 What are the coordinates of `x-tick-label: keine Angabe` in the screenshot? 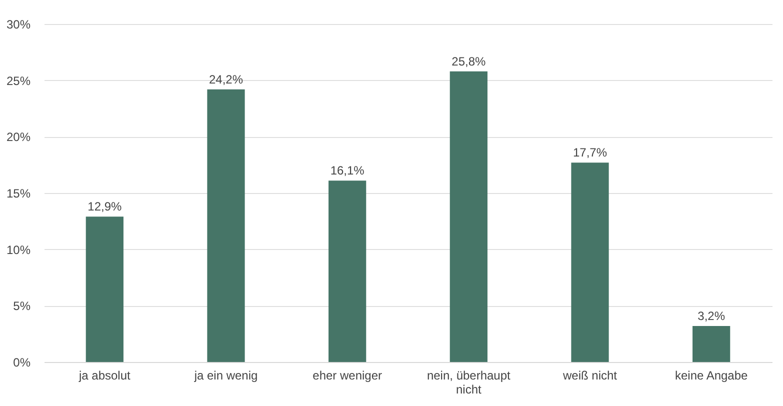 It's located at (711, 375).